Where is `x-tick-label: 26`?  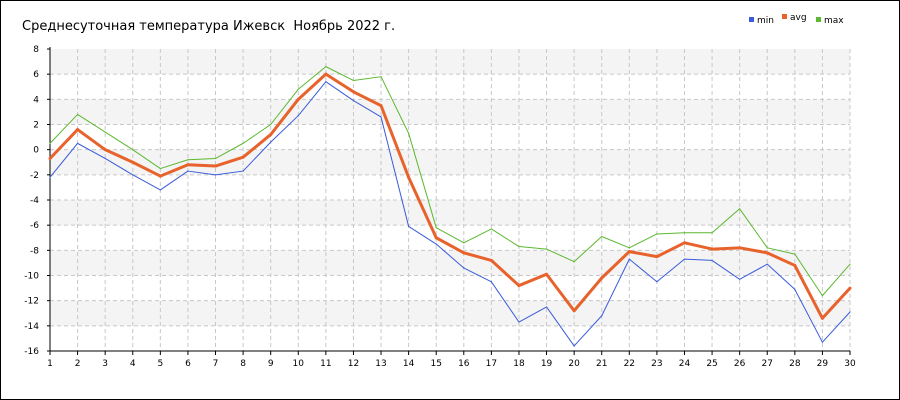
x-tick-label: 26 is located at coordinates (740, 364).